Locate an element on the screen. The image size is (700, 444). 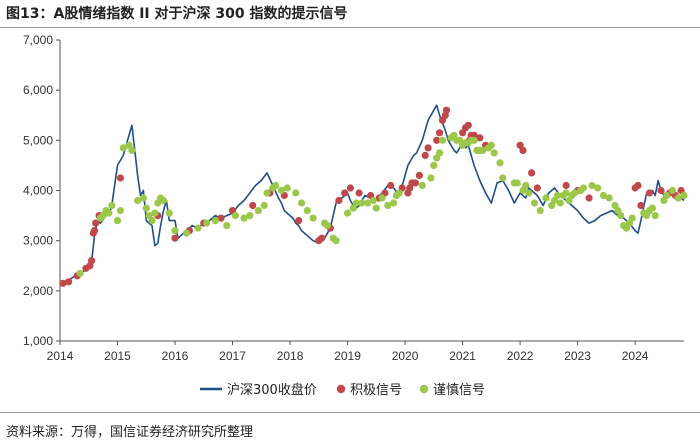
x-tick-label: 2017 is located at coordinates (232, 356).